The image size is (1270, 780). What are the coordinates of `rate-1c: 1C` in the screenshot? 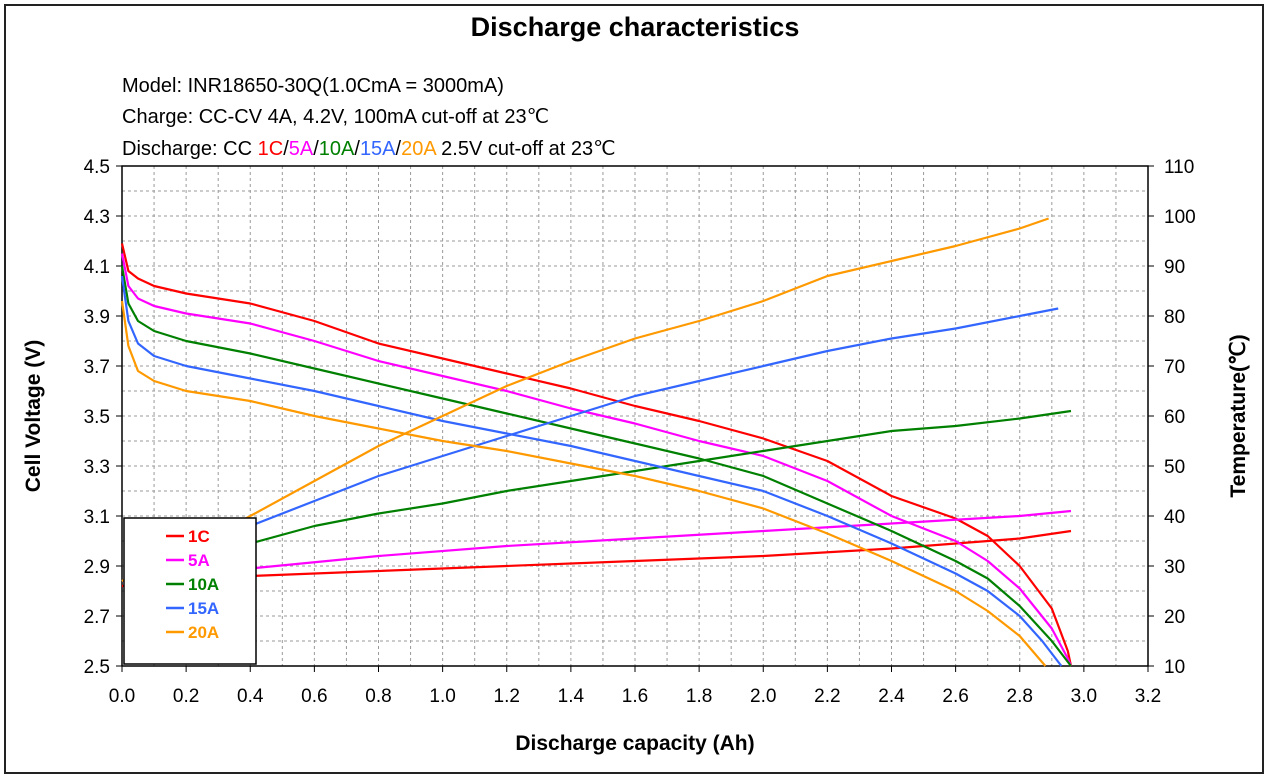 It's located at (270, 149).